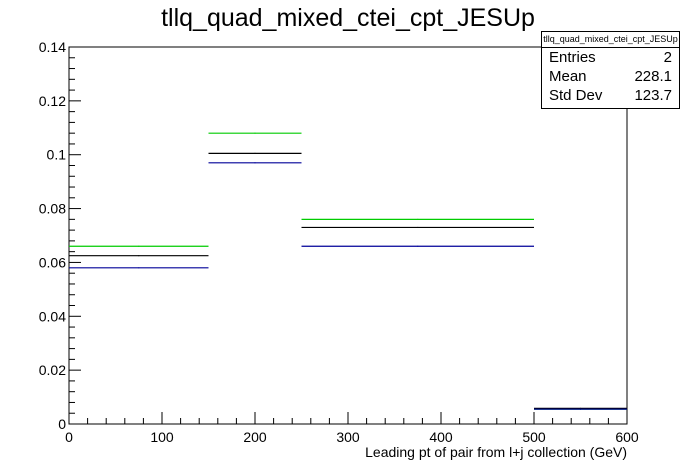 The height and width of the screenshot is (472, 696). Describe the element at coordinates (534, 437) in the screenshot. I see `x-tick-label: 500` at that location.